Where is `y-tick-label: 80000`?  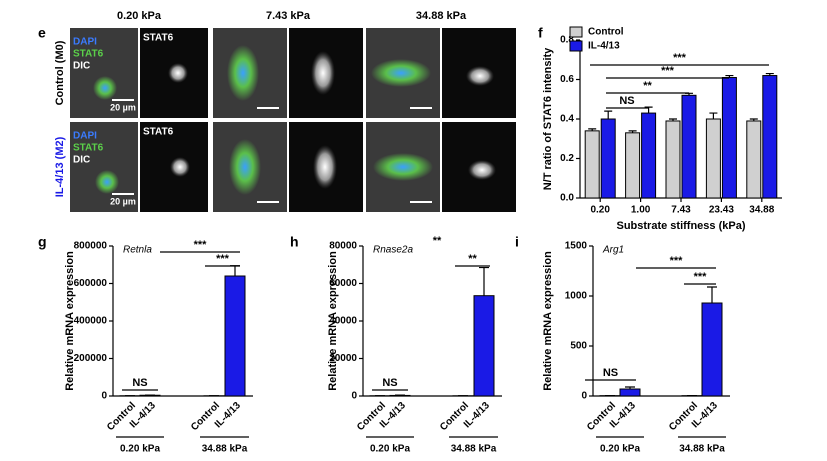
y-tick-label: 80000 is located at coordinates (343, 246).